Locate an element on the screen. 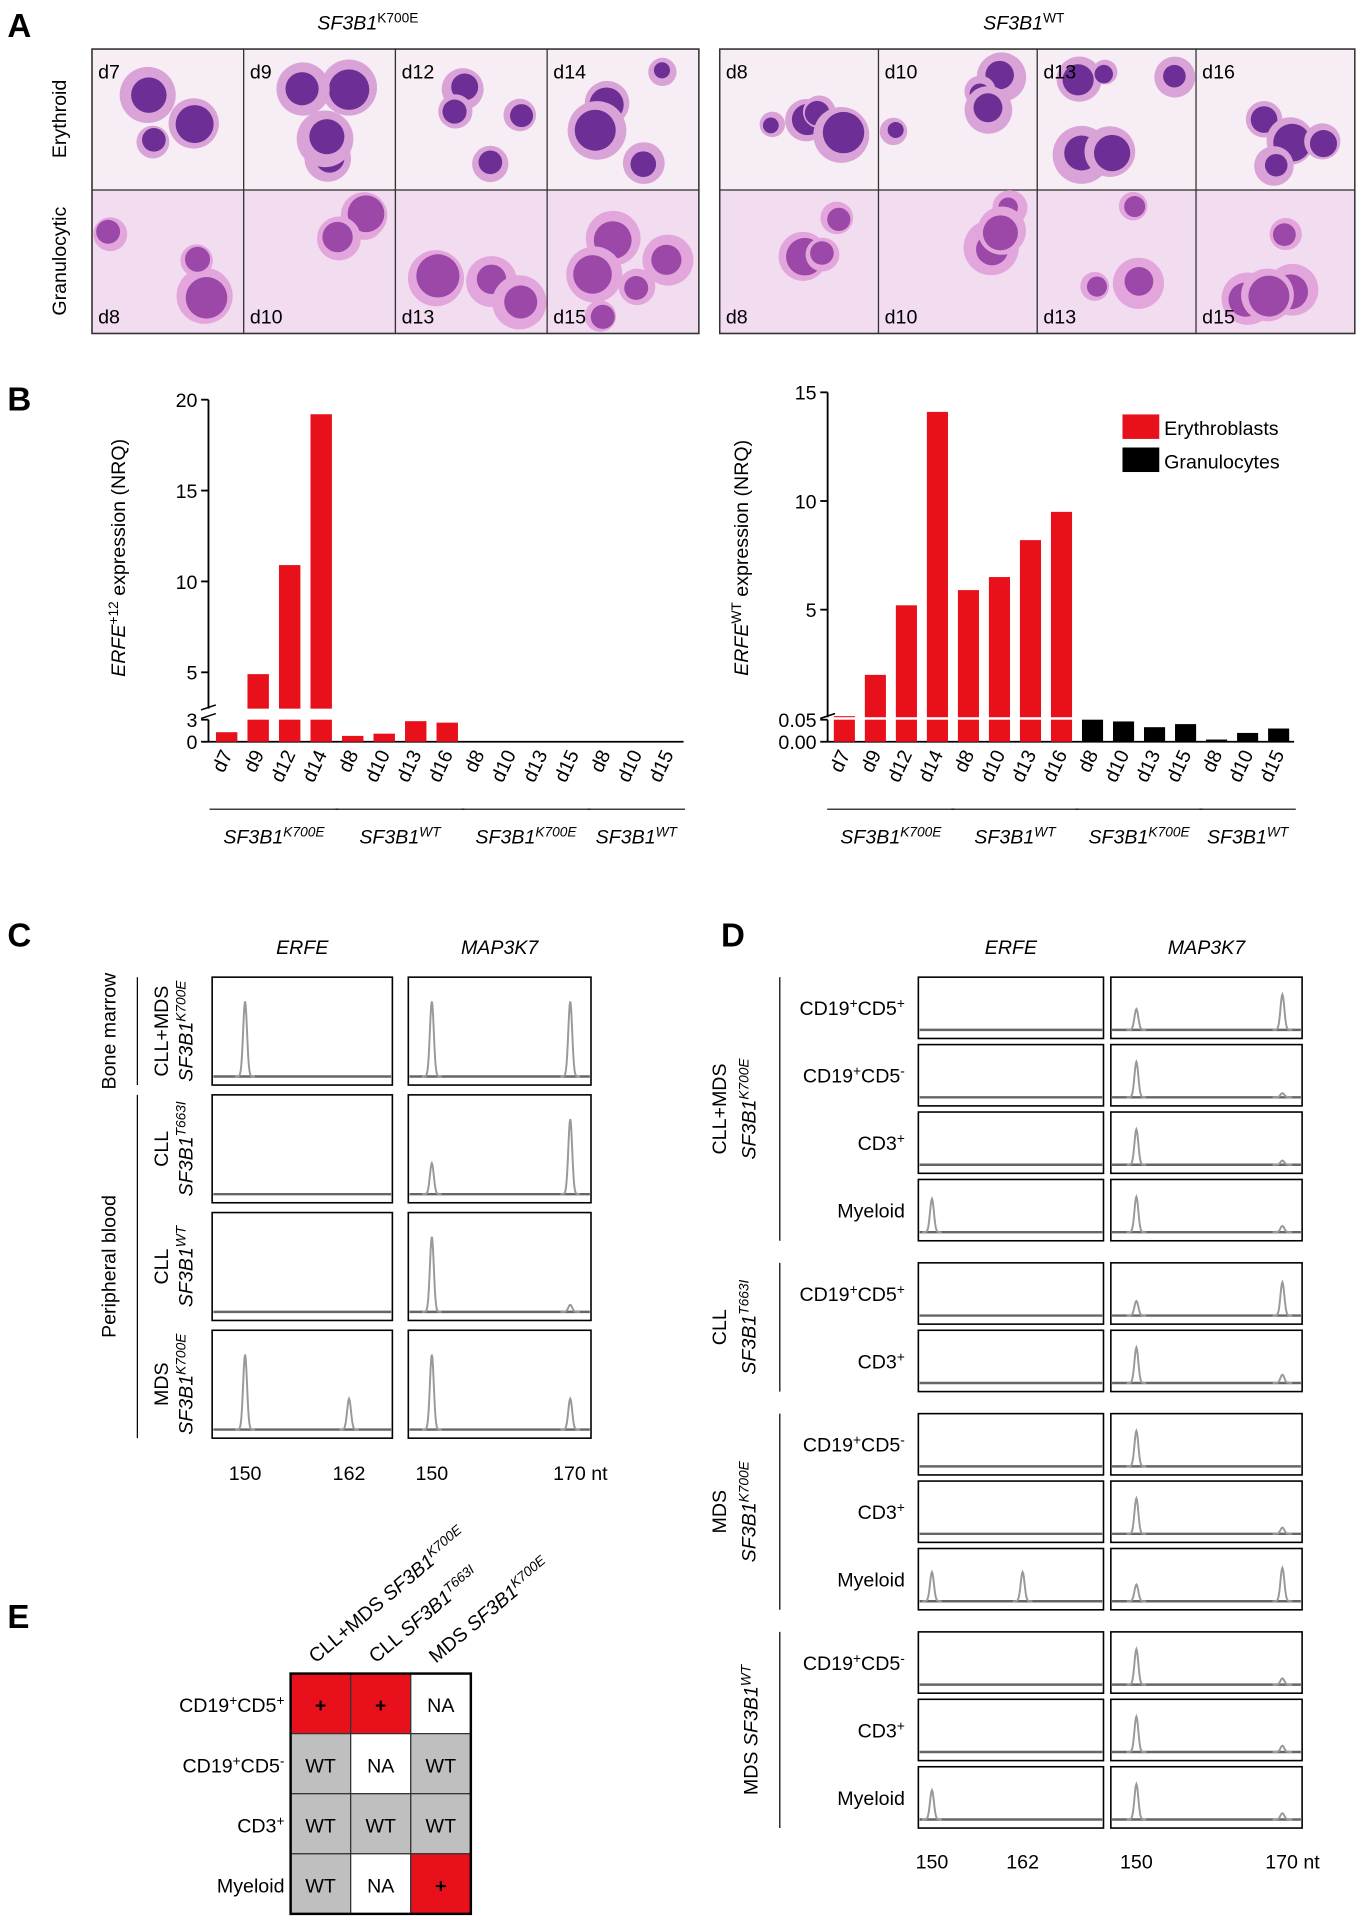 The image size is (1361, 1920). legend-label: Granulocytes is located at coordinates (1222, 462).